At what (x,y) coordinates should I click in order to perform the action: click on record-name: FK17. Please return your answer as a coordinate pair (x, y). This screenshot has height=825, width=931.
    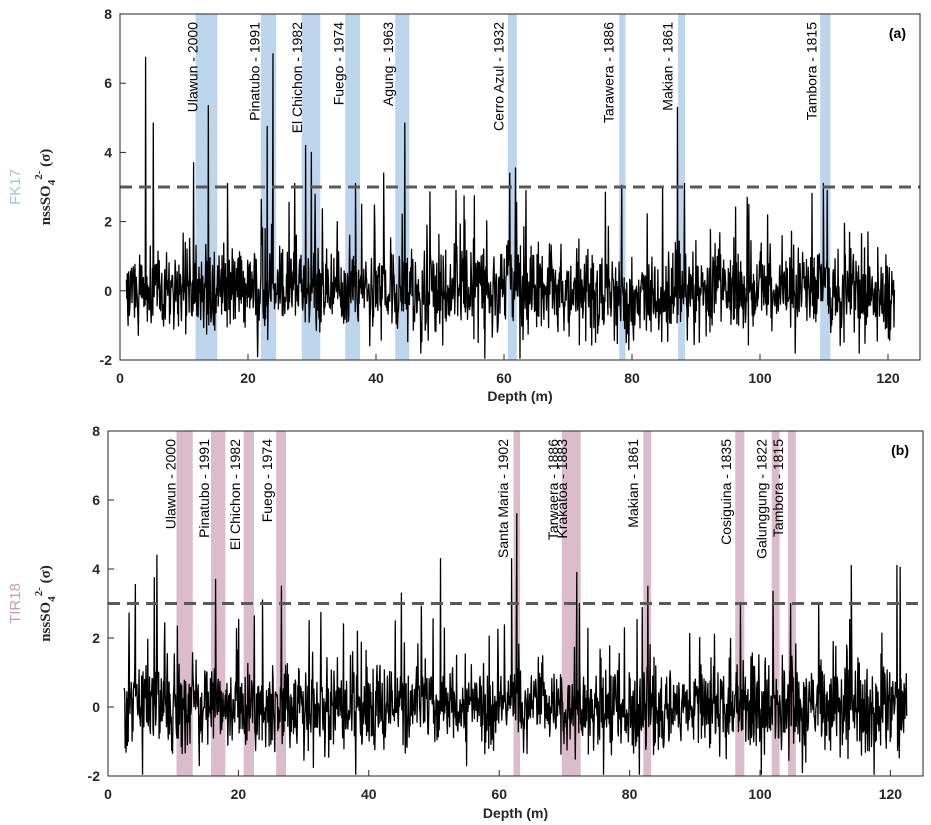
    Looking at the image, I should click on (15, 187).